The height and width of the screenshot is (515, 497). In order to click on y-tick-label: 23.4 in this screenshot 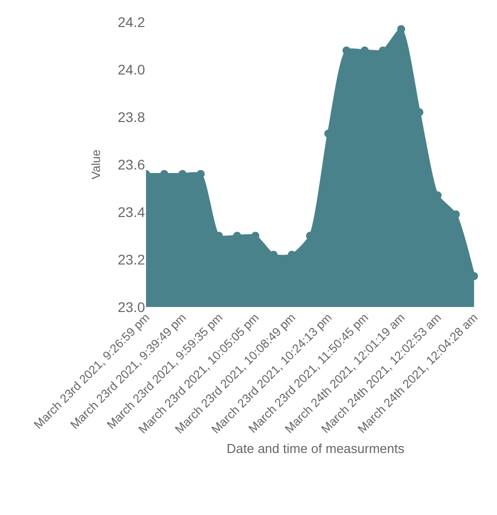, I will do `click(132, 212)`.